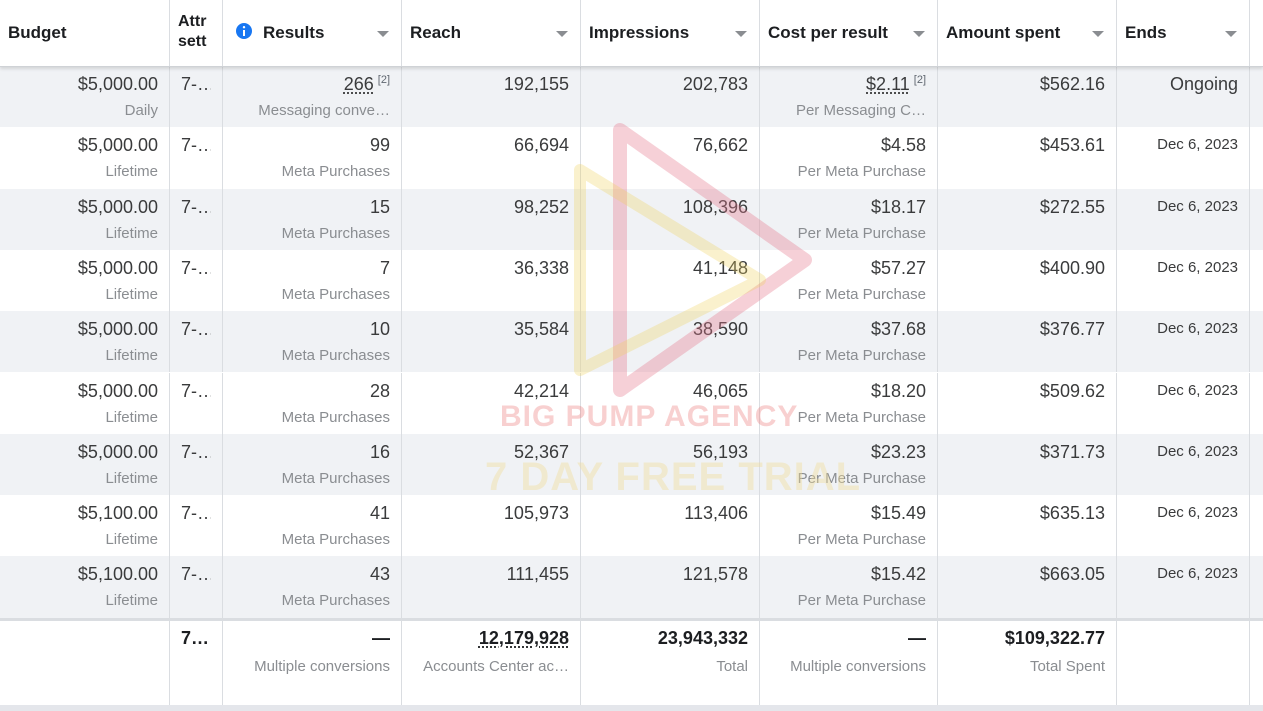 The width and height of the screenshot is (1263, 711). I want to click on sort-arrow, so click(383, 34).